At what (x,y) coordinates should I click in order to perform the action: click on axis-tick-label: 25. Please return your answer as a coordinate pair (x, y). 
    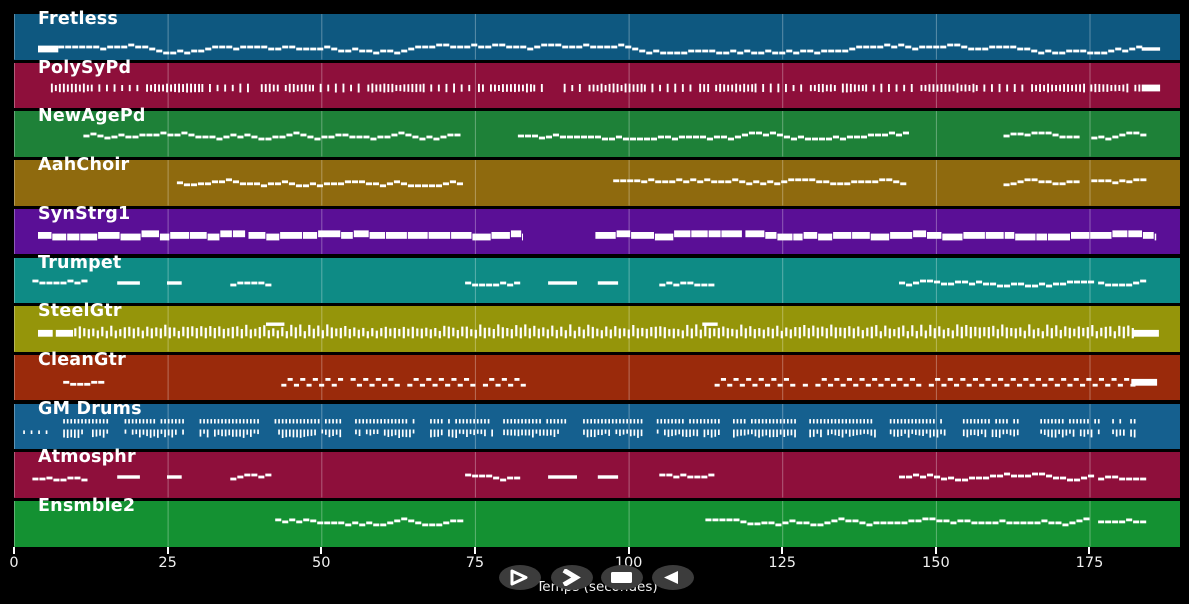
    Looking at the image, I should click on (167, 563).